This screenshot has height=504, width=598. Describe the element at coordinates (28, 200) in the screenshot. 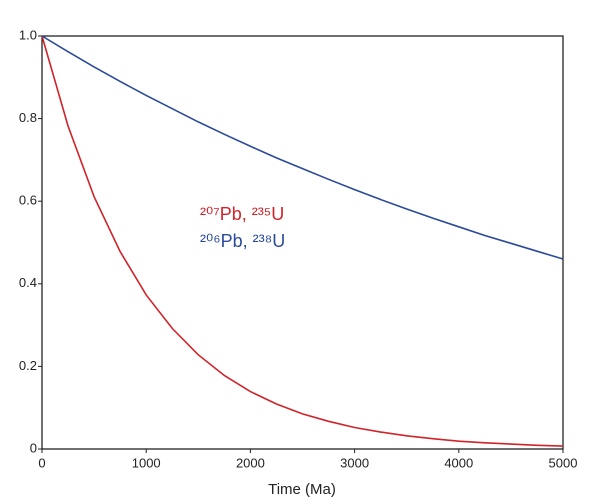

I see `y-tick-label: 0.6` at that location.